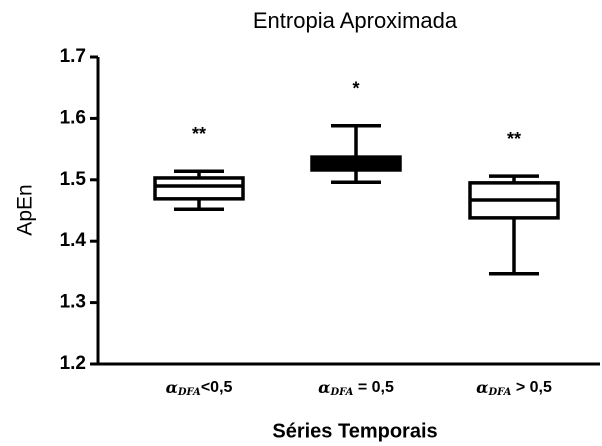 This screenshot has width=602, height=446. I want to click on category-relation: = 0,5, so click(373, 387).